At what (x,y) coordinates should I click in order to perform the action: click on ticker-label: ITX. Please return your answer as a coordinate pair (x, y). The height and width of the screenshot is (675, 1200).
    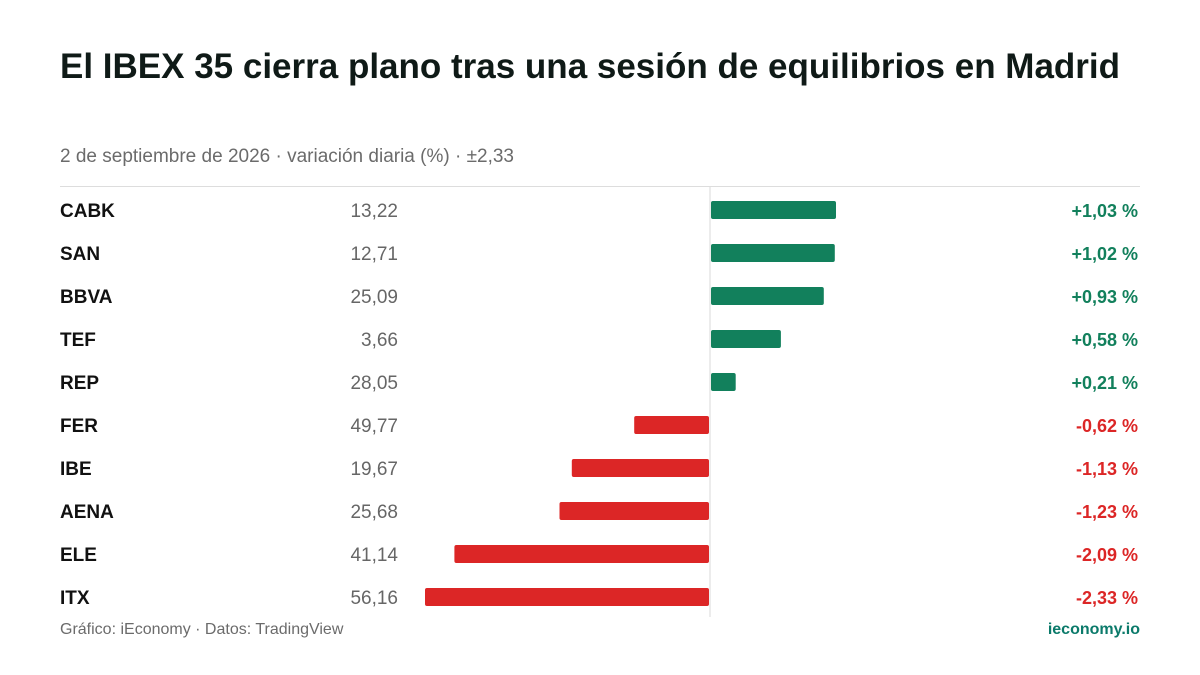
    Looking at the image, I should click on (75, 598).